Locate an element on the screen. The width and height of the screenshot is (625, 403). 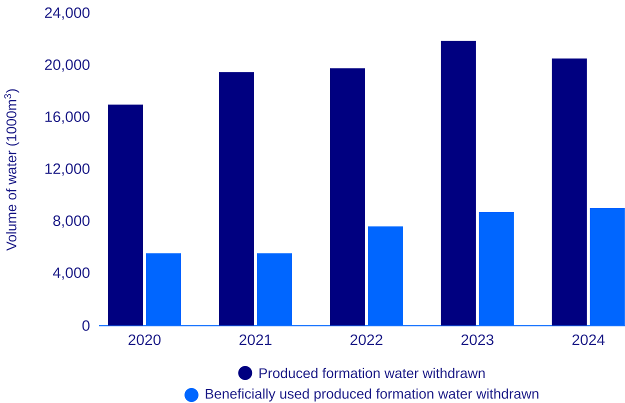
legend-label: Produced formation water withdrawn is located at coordinates (372, 373).